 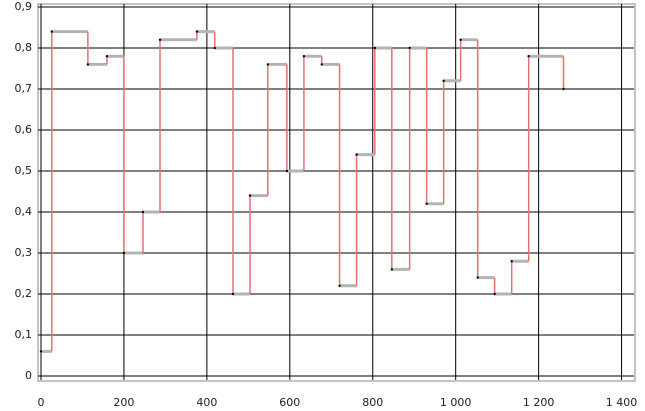 What do you see at coordinates (622, 402) in the screenshot?
I see `x-tick-label: 1 400` at bounding box center [622, 402].